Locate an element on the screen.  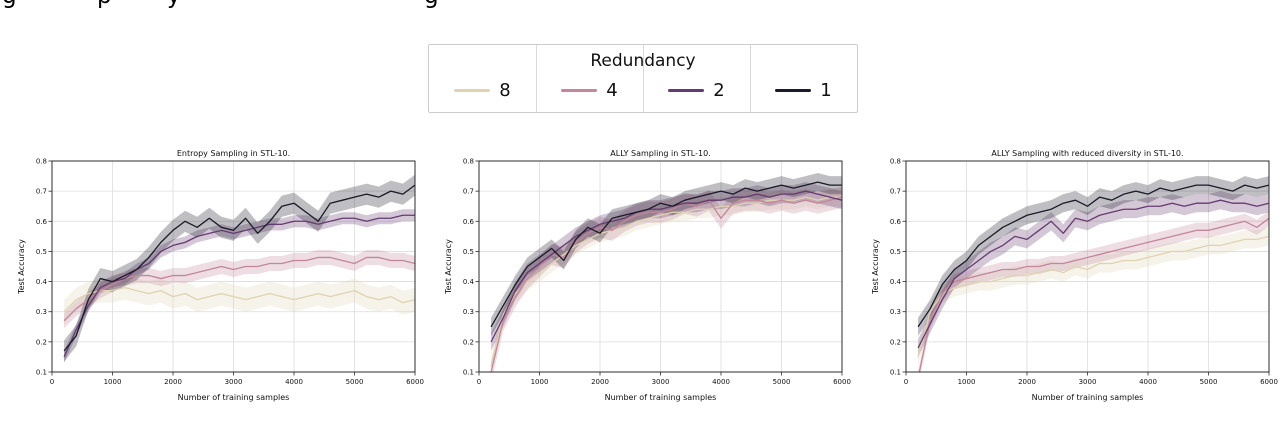
legend-entries: 8 4 2 1 is located at coordinates (643, 92).